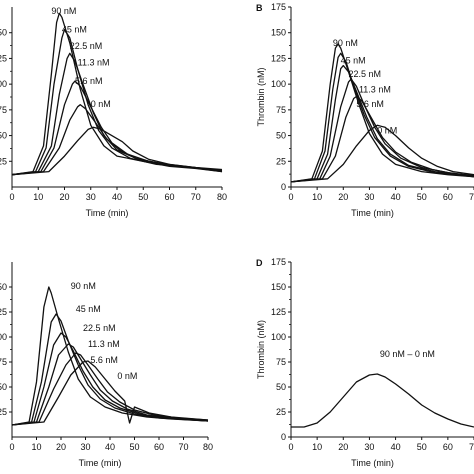 This screenshot has height=474, width=474. Describe the element at coordinates (407, 354) in the screenshot. I see `series-annotation: 90 nM – 0 nM` at that location.